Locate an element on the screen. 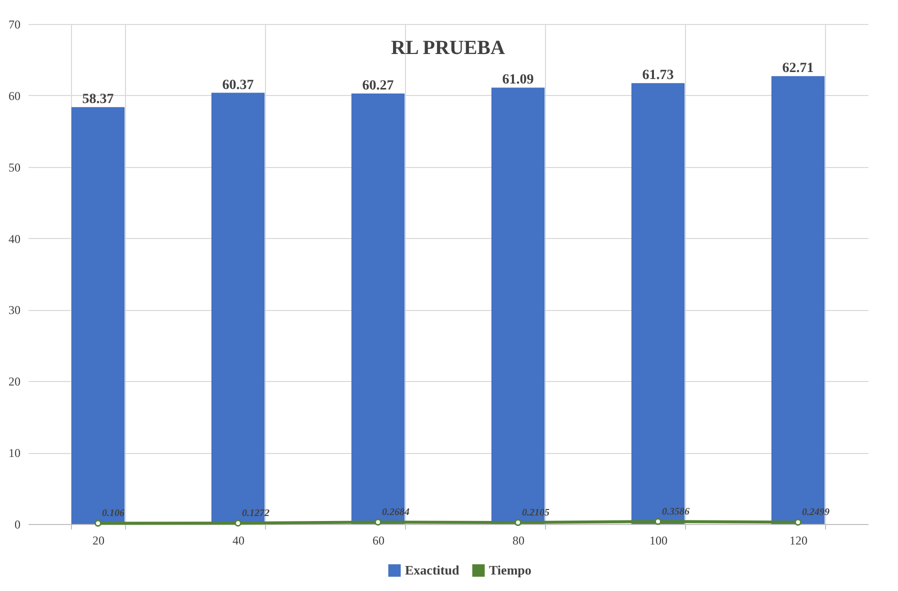  x-tick-label: 20 is located at coordinates (98, 541).